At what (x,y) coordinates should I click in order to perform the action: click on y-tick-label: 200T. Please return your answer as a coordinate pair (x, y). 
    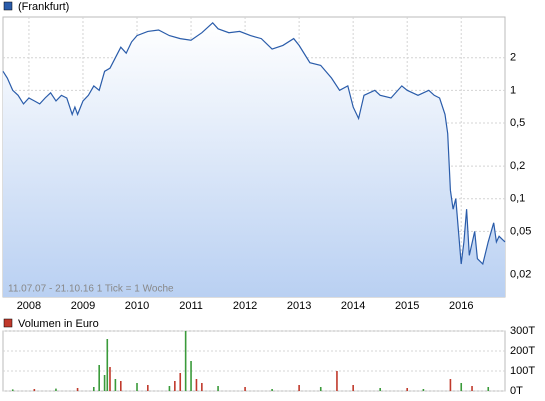
    Looking at the image, I should click on (522, 351).